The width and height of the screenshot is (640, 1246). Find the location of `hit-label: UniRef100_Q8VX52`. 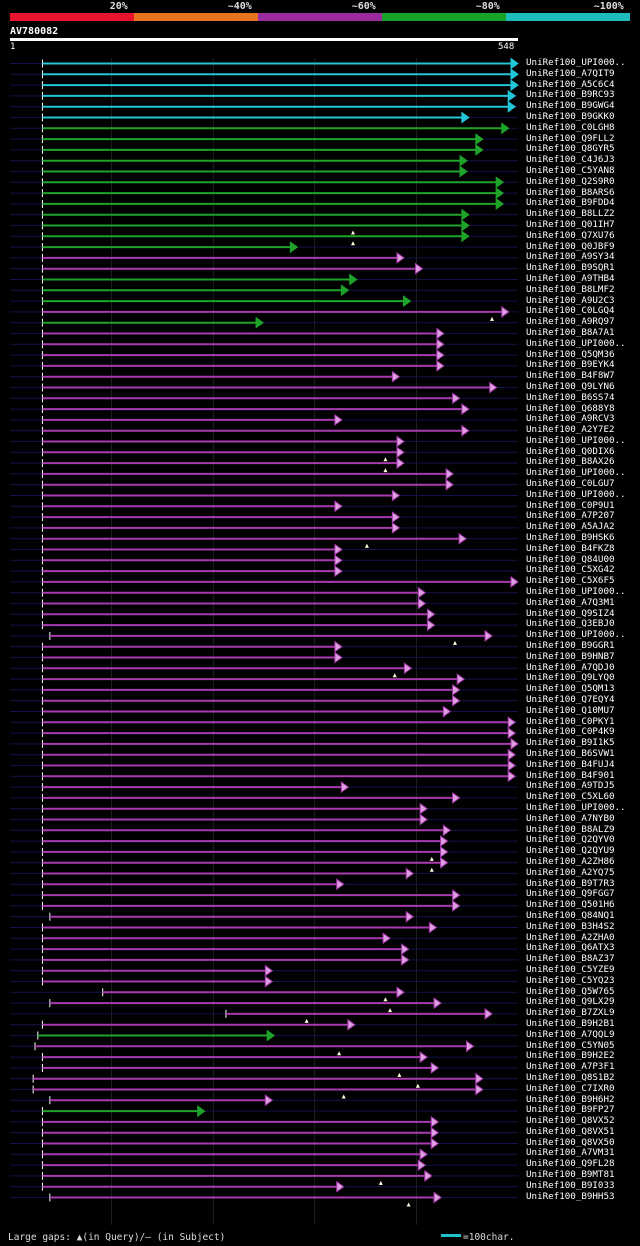

hit-label: UniRef100_Q8VX52 is located at coordinates (570, 1121).